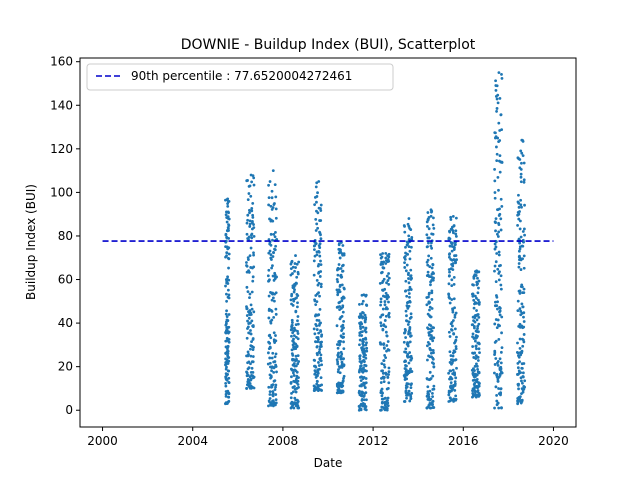 The height and width of the screenshot is (480, 640). What do you see at coordinates (373, 441) in the screenshot?
I see `x-tick-label: 2012` at bounding box center [373, 441].